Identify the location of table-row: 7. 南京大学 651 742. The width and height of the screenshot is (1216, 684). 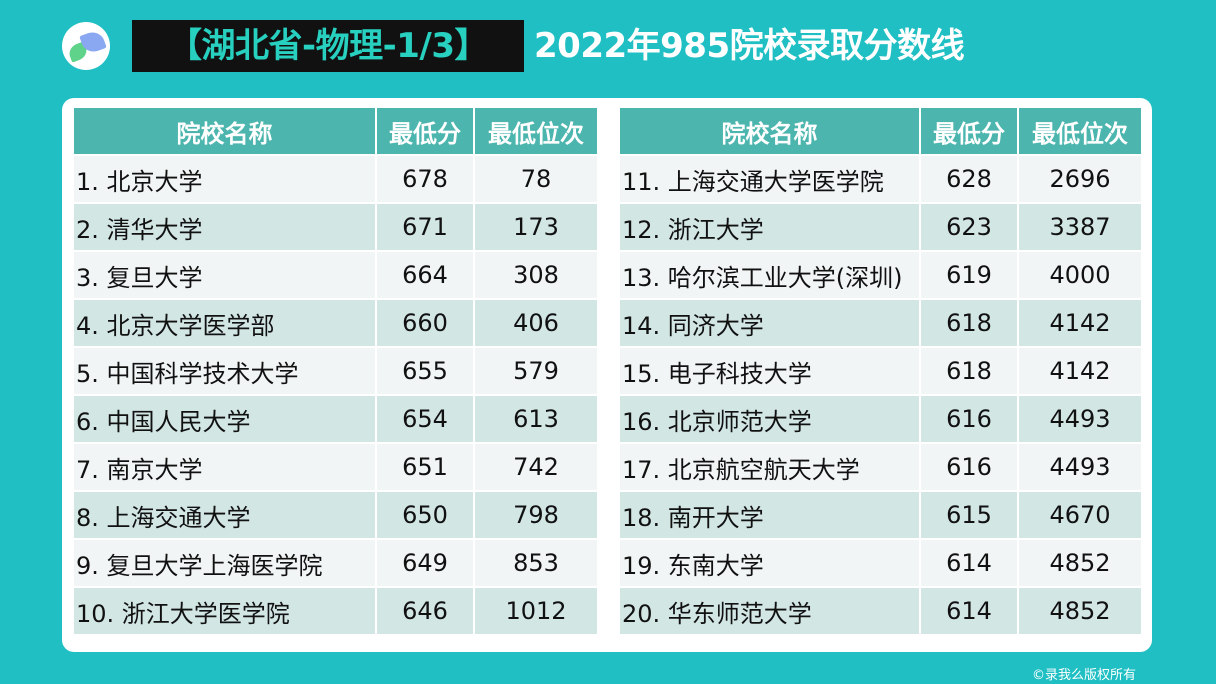
(336, 467).